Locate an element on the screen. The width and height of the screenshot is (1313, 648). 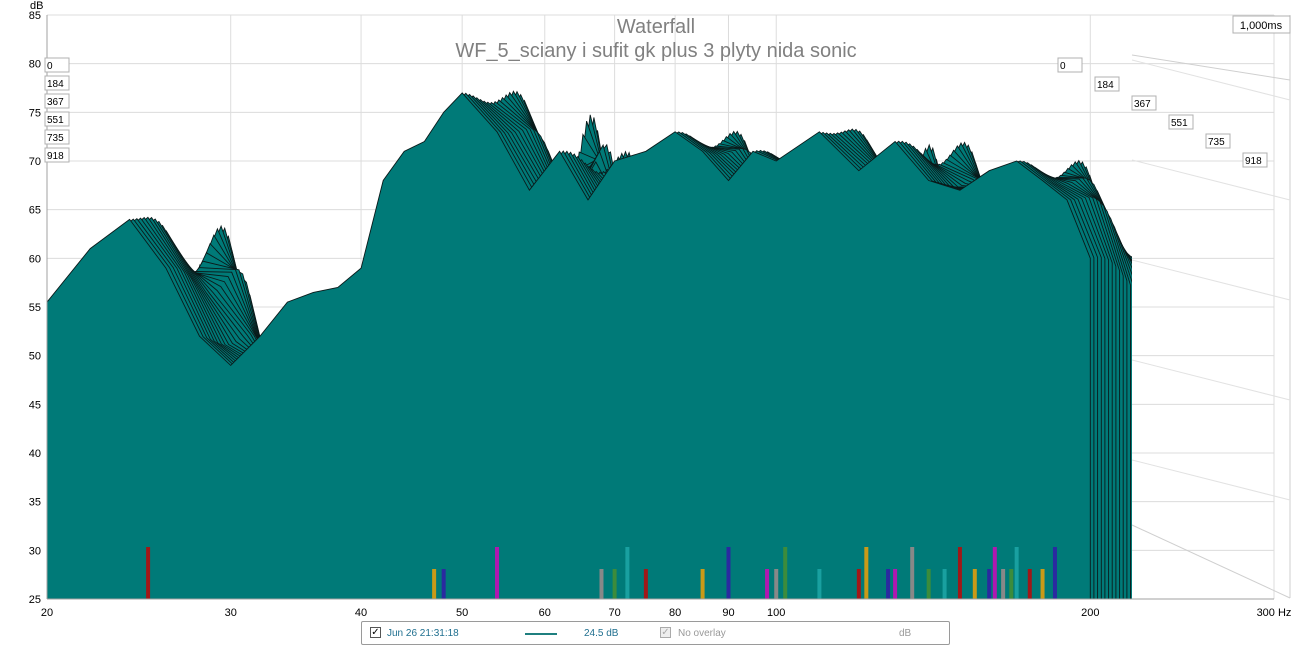
y-tick-label: 80 is located at coordinates (35, 65).